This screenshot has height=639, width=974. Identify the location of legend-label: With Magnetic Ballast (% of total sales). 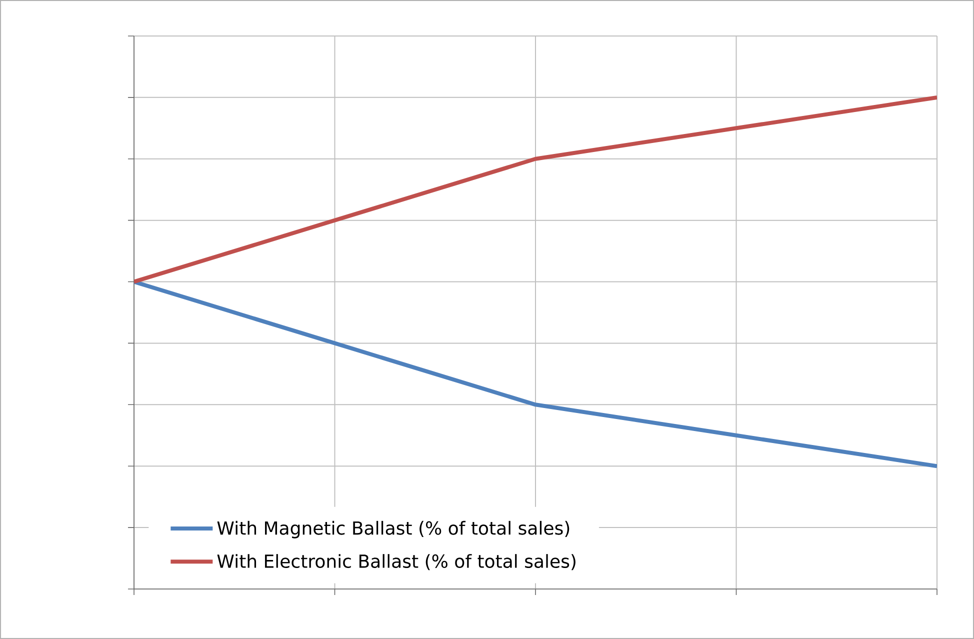
(393, 529).